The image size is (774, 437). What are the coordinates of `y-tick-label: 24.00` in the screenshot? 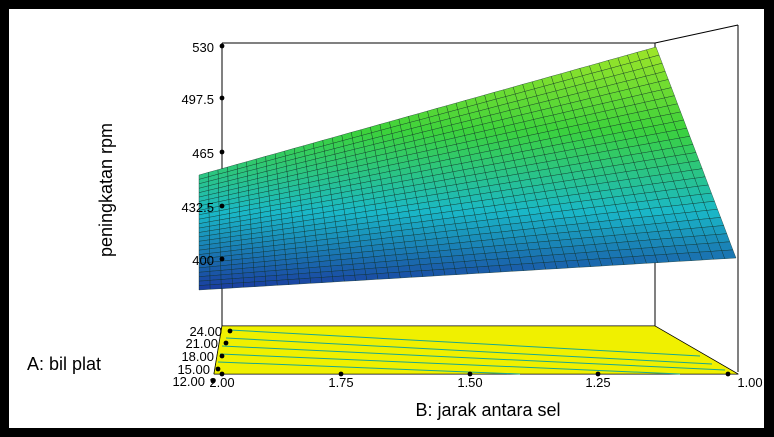 It's located at (205, 331).